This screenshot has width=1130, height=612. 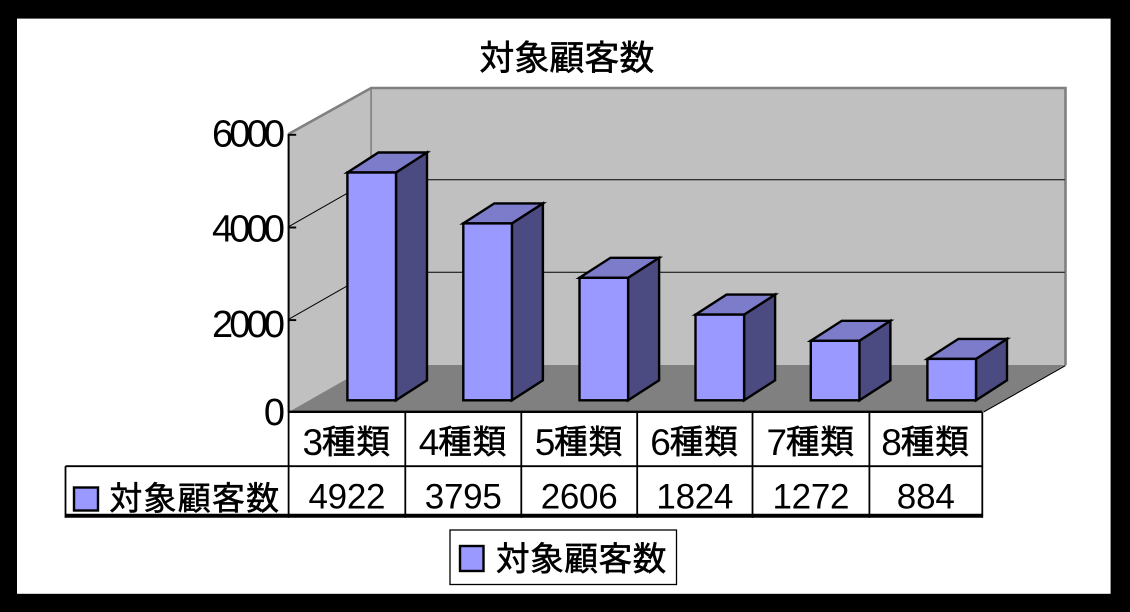 What do you see at coordinates (579, 497) in the screenshot?
I see `svg-text: 2606` at bounding box center [579, 497].